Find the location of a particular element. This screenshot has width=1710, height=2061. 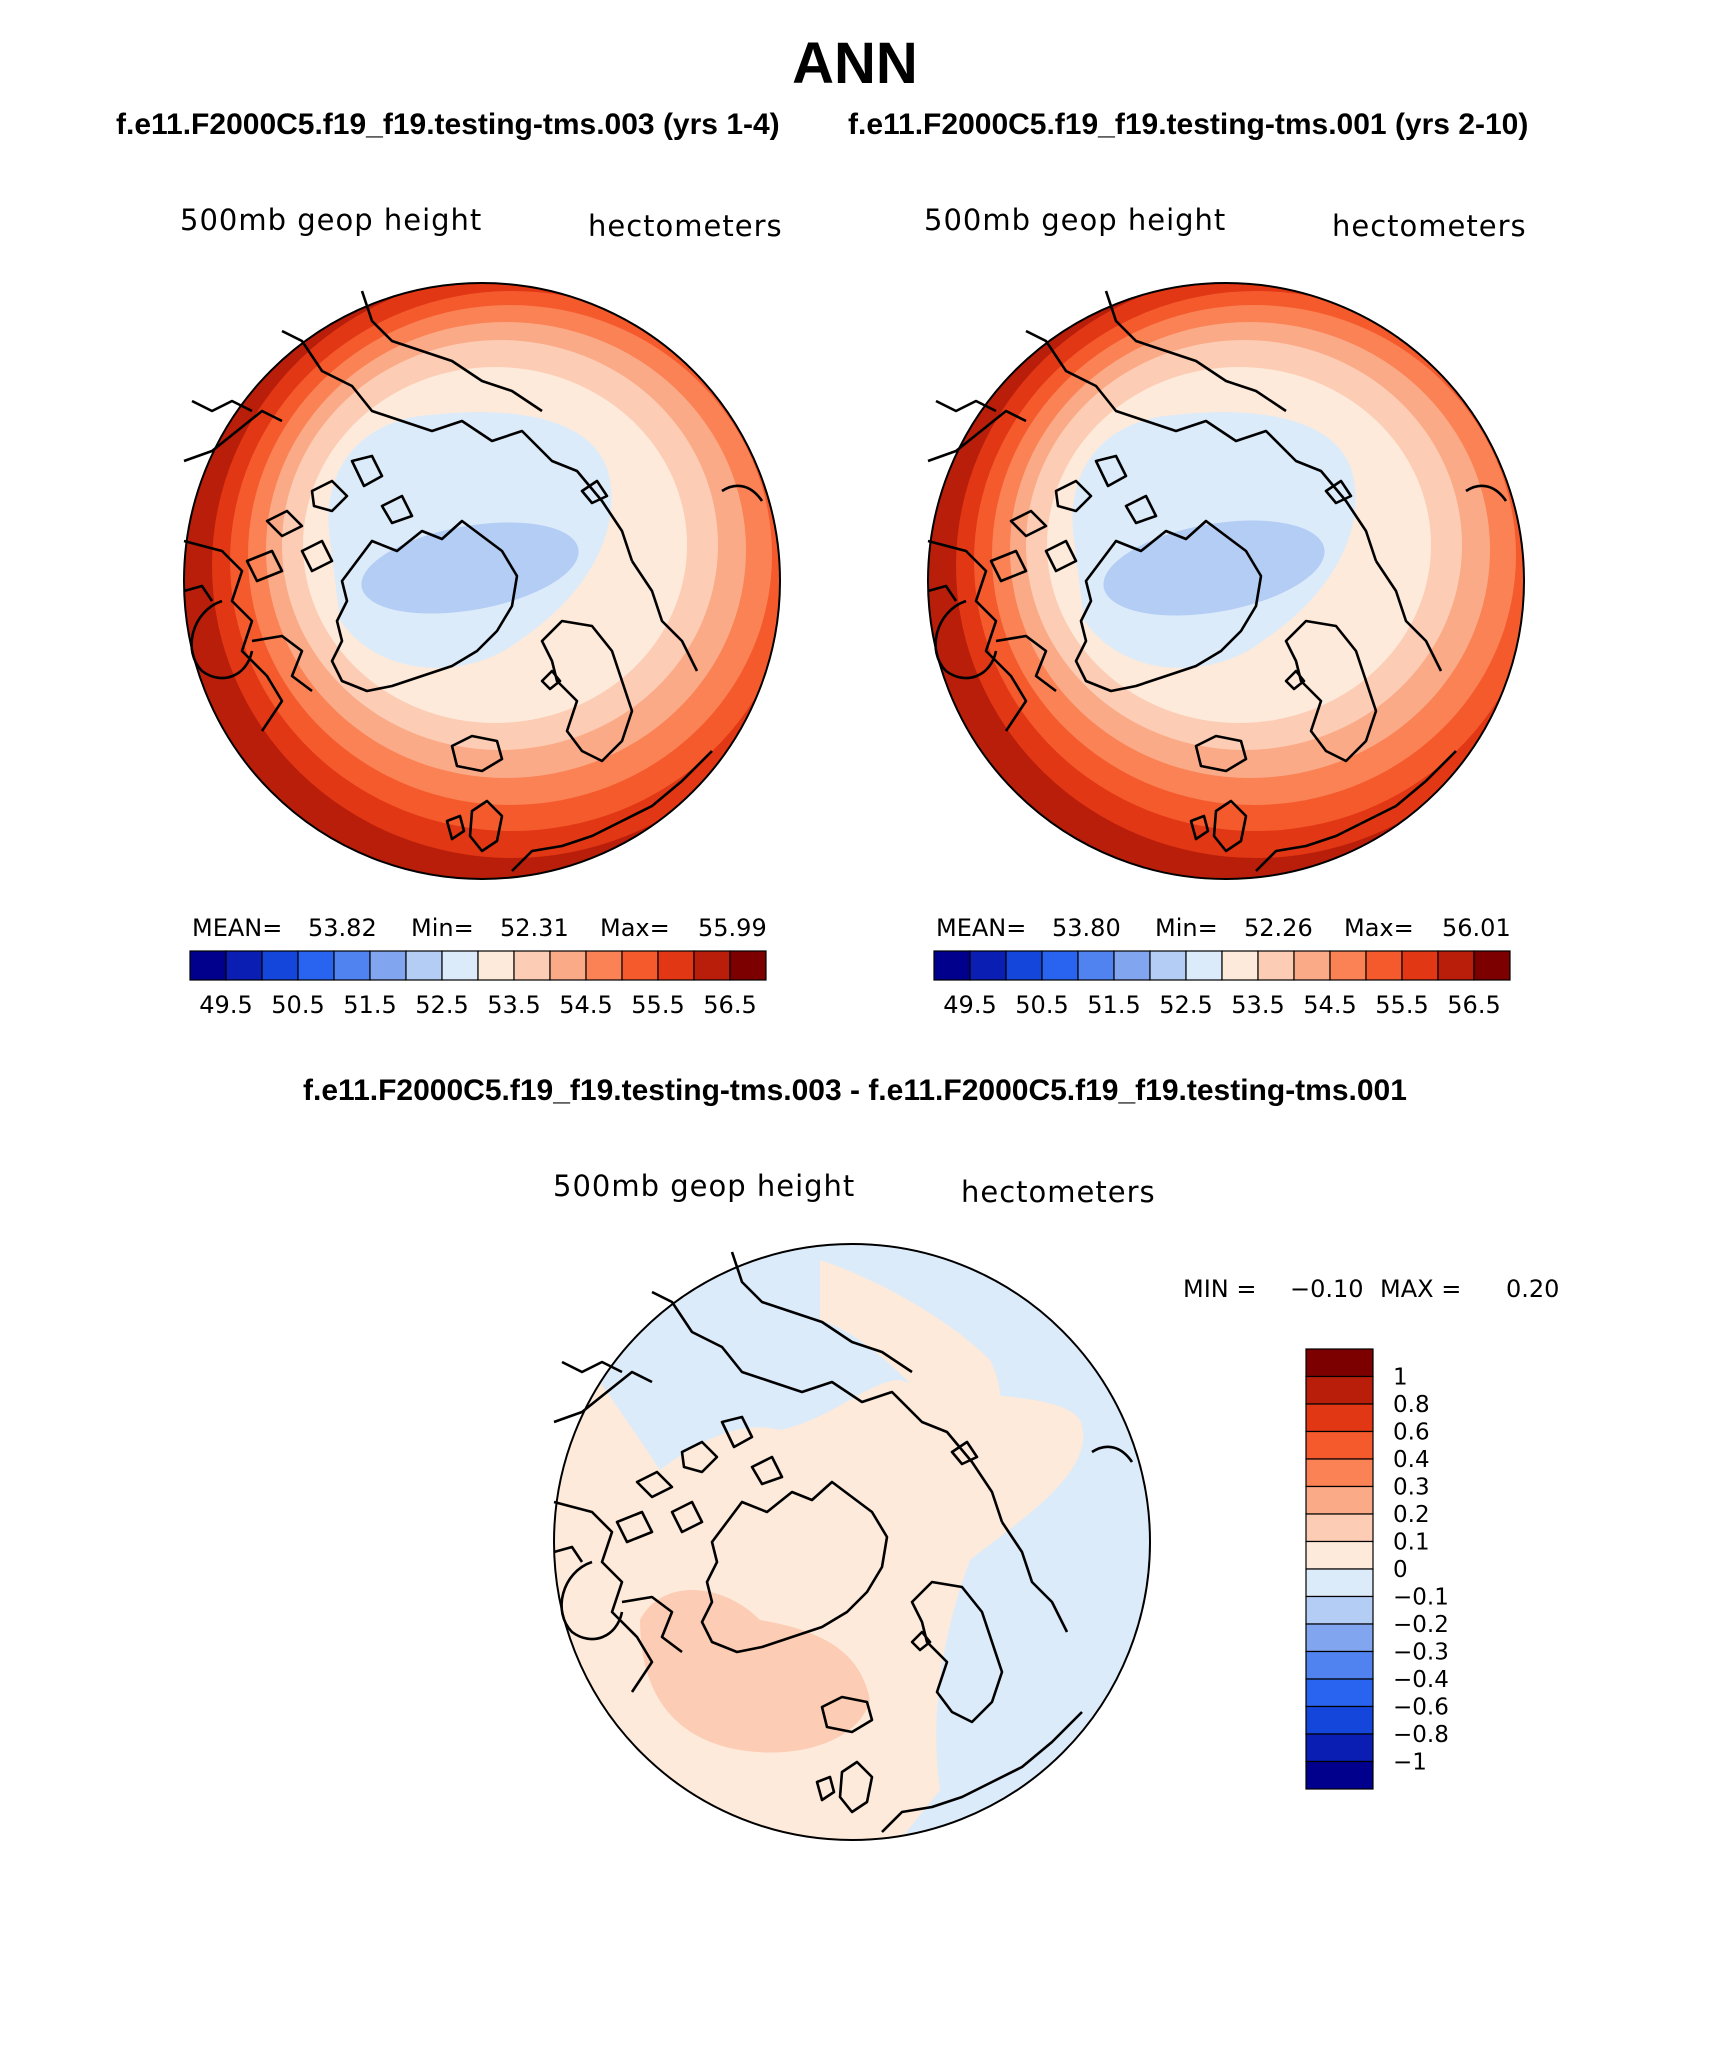

difference-colorbar-tick-label: −0.3 is located at coordinates (1421, 1653).